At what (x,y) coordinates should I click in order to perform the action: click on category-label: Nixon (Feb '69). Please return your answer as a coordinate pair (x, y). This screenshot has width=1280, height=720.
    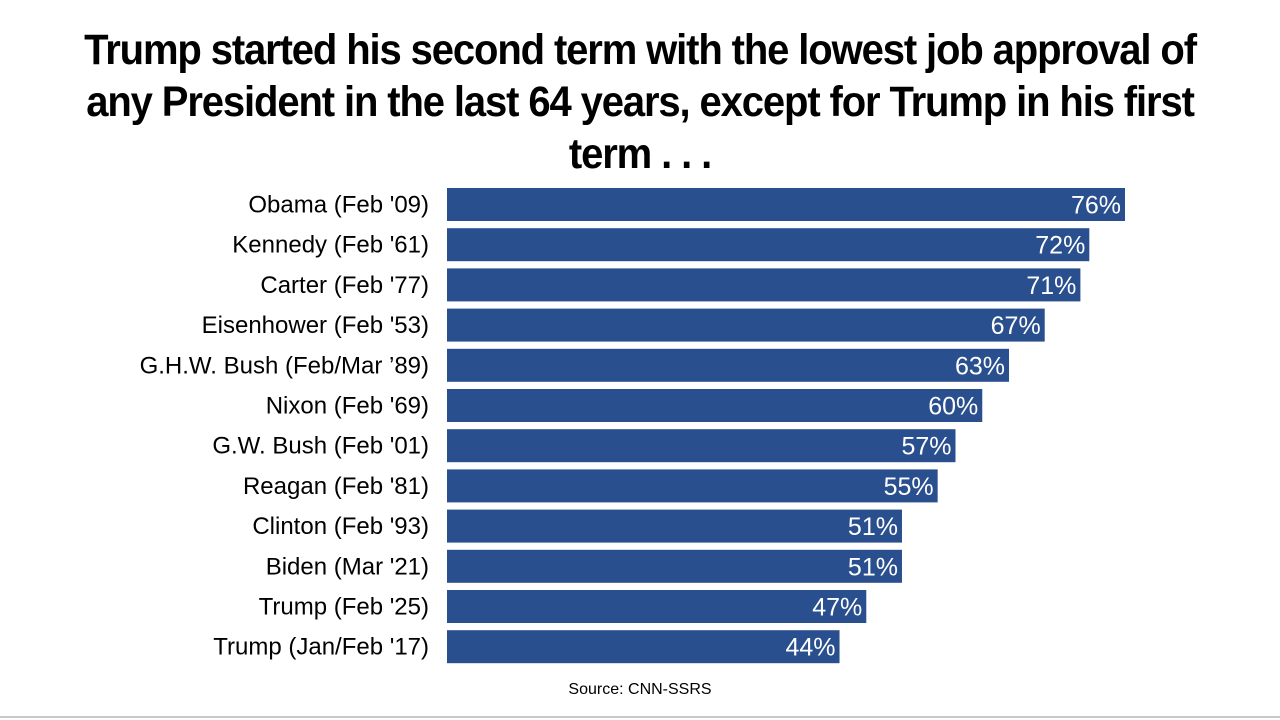
    Looking at the image, I should click on (347, 406).